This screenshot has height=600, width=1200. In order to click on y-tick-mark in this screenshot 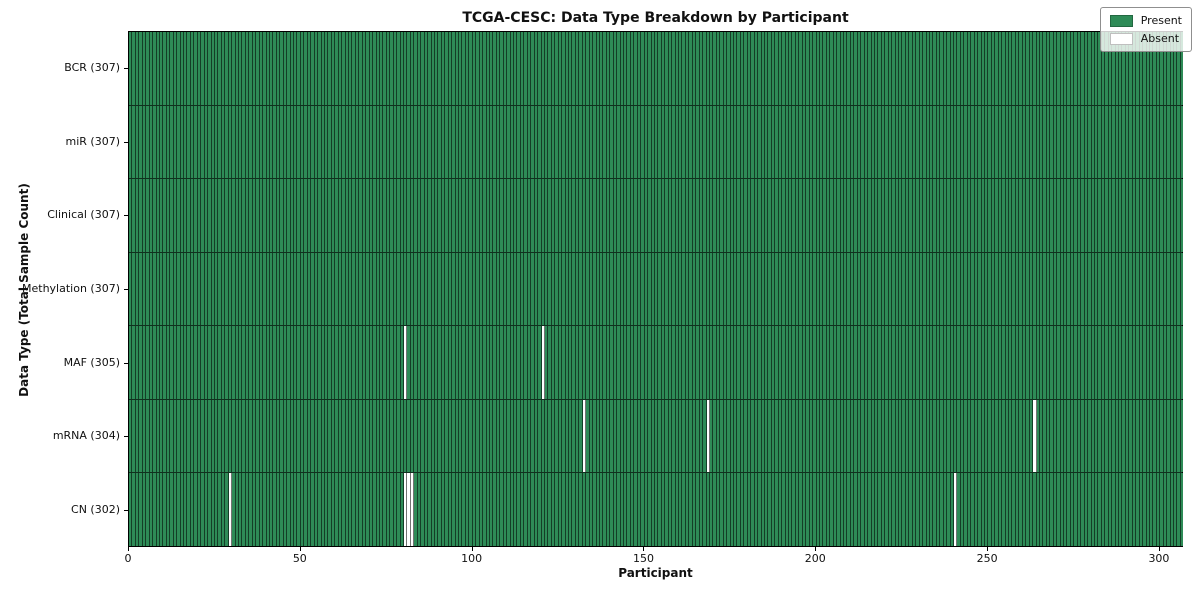, I will do `click(126, 216)`.